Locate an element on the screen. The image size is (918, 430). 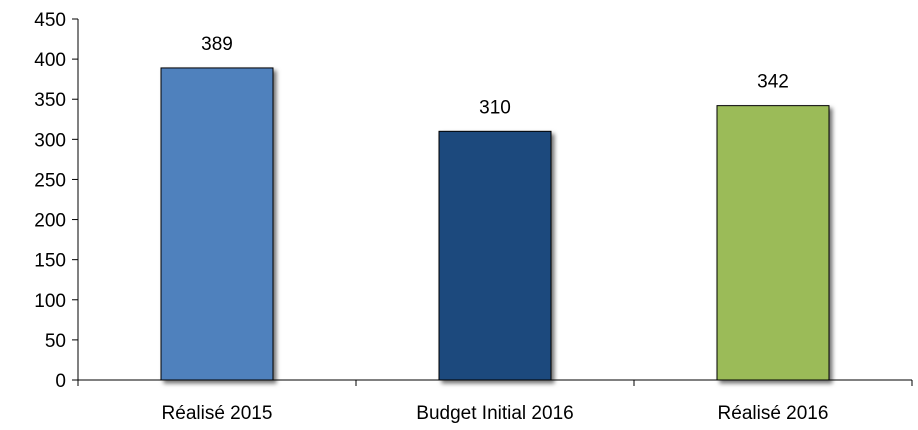
y-tick-label: 450 is located at coordinates (50, 20).